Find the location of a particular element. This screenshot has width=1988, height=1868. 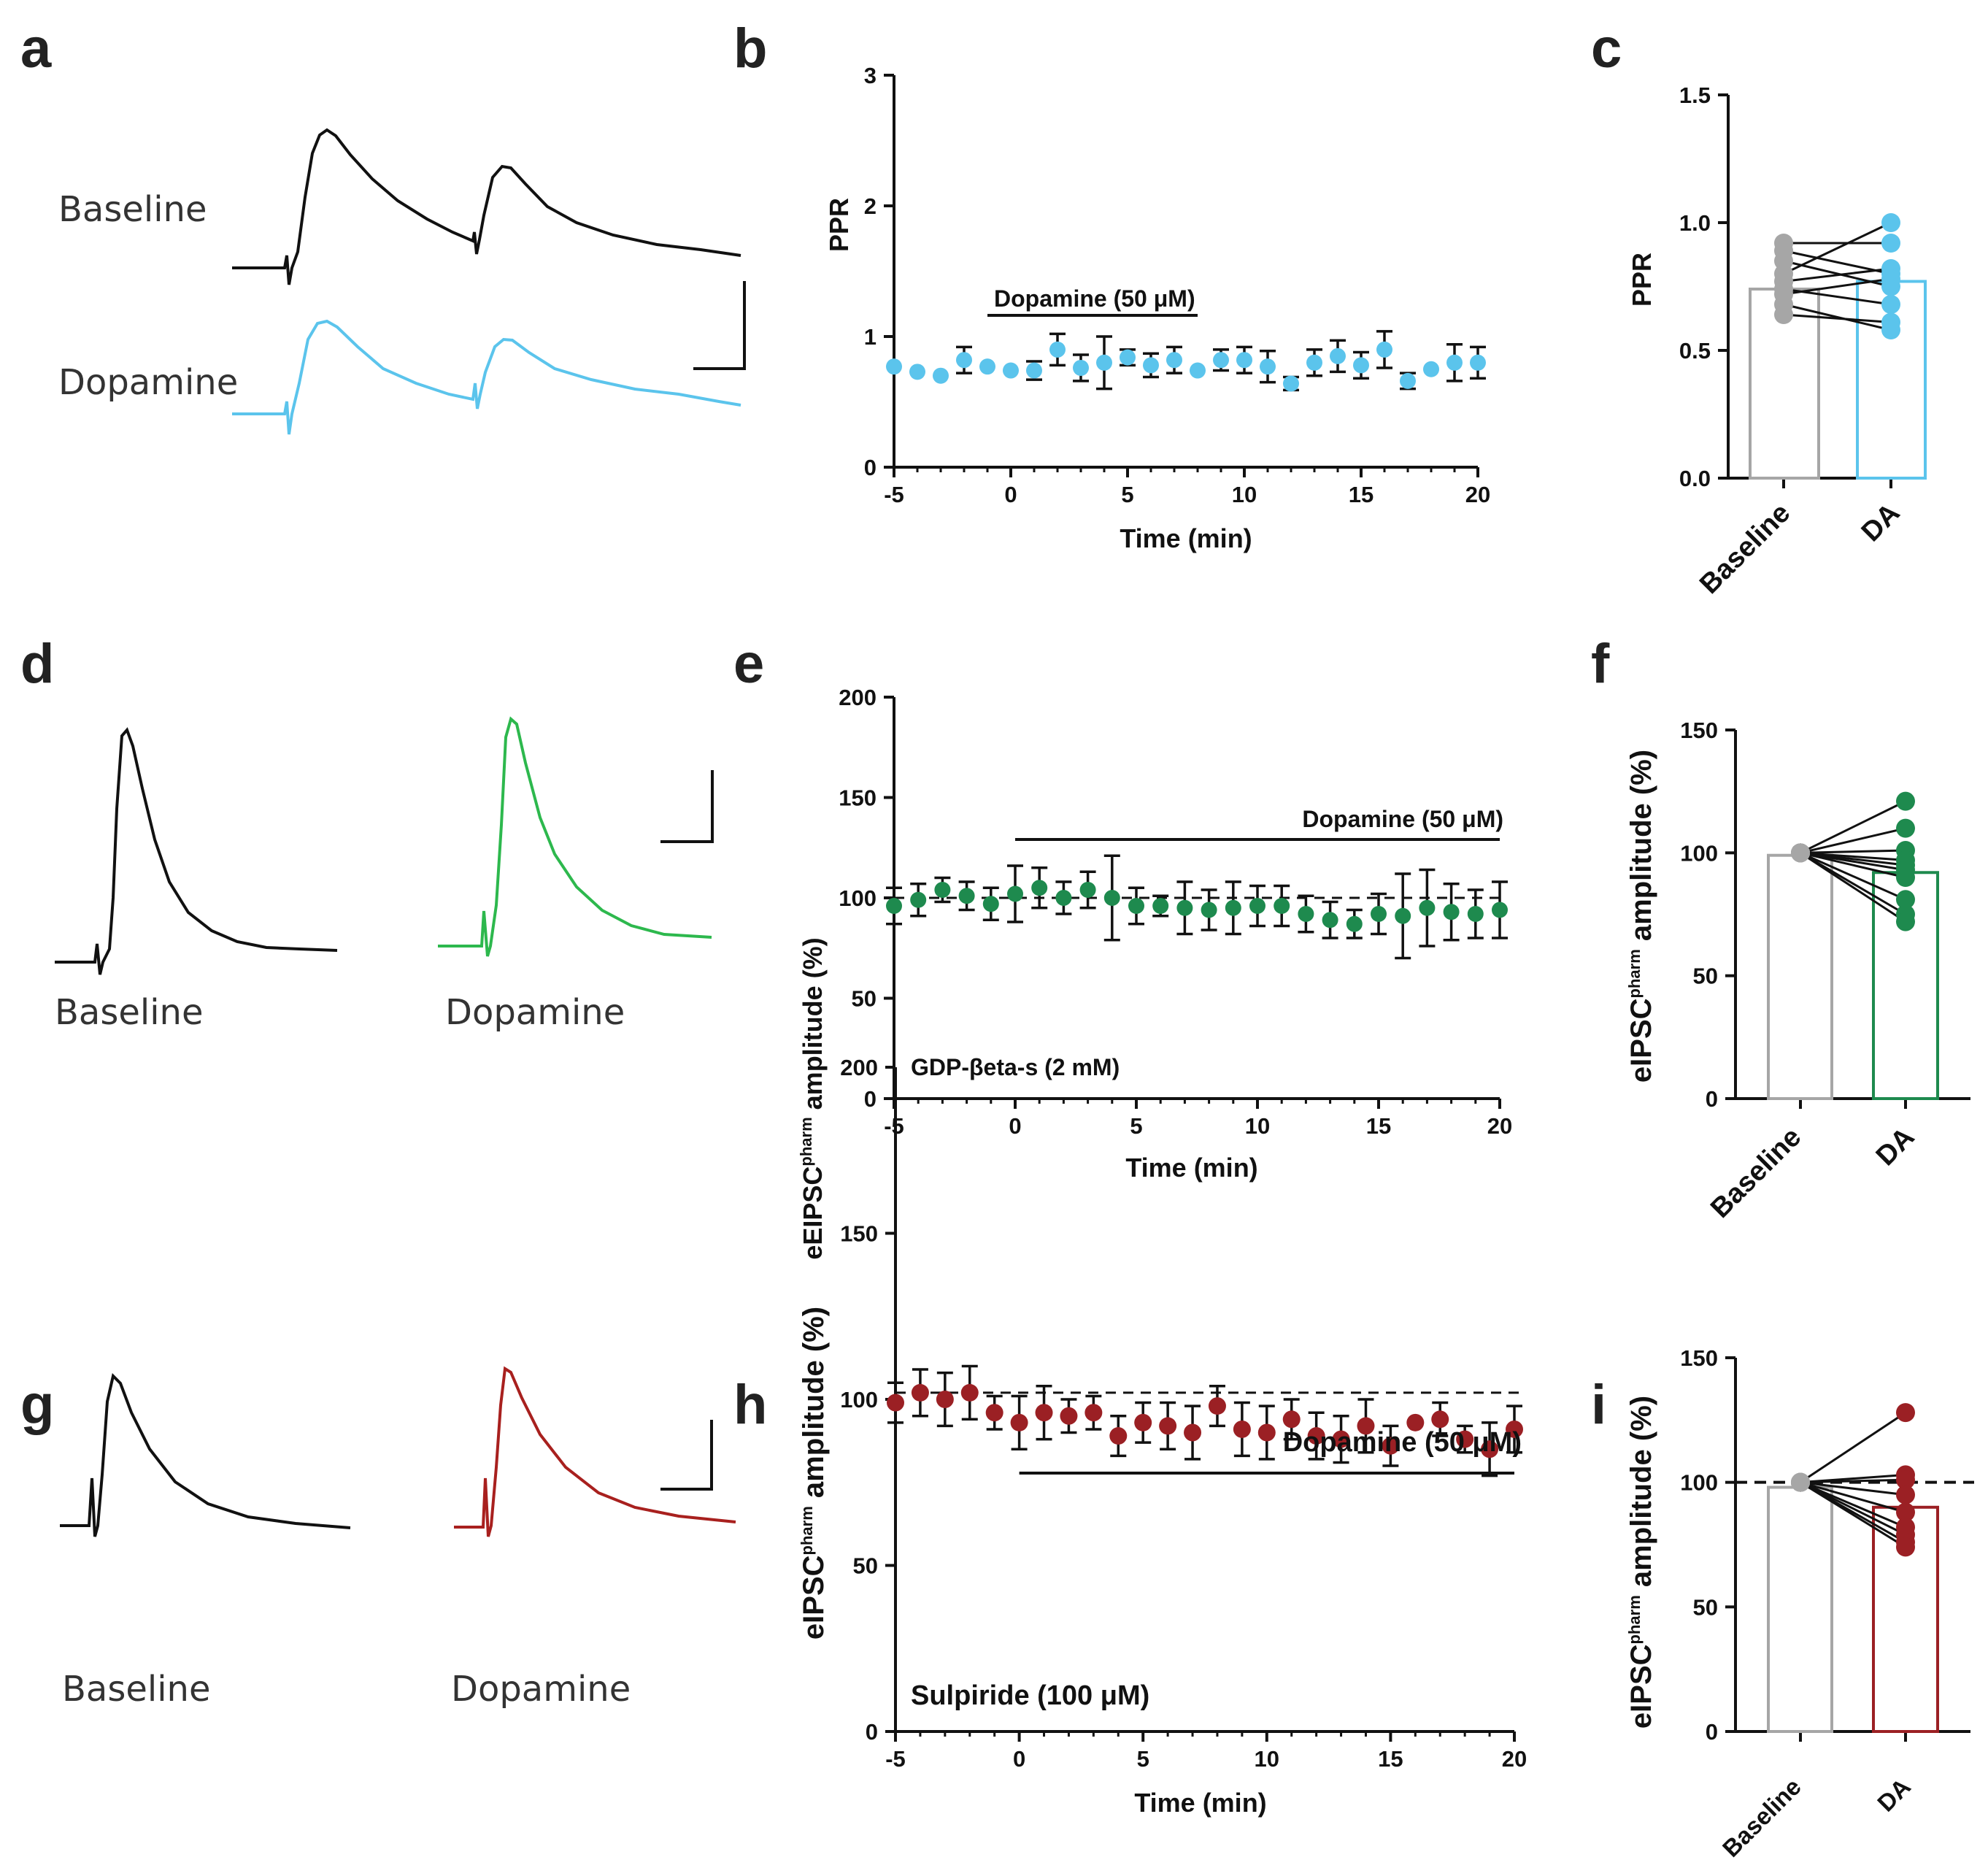

panel-c-y-tick-label: 0.5 is located at coordinates (1695, 351).